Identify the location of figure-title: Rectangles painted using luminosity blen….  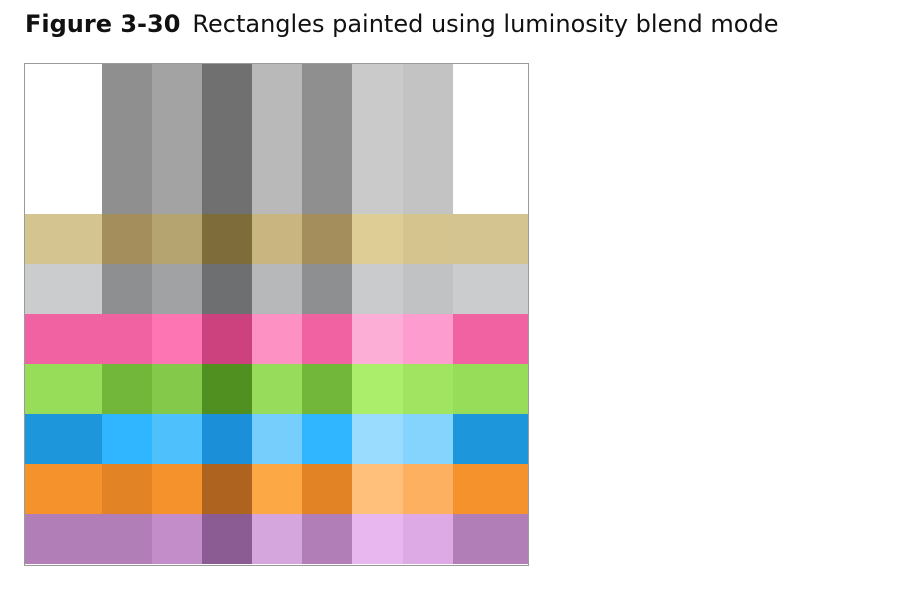
(485, 24).